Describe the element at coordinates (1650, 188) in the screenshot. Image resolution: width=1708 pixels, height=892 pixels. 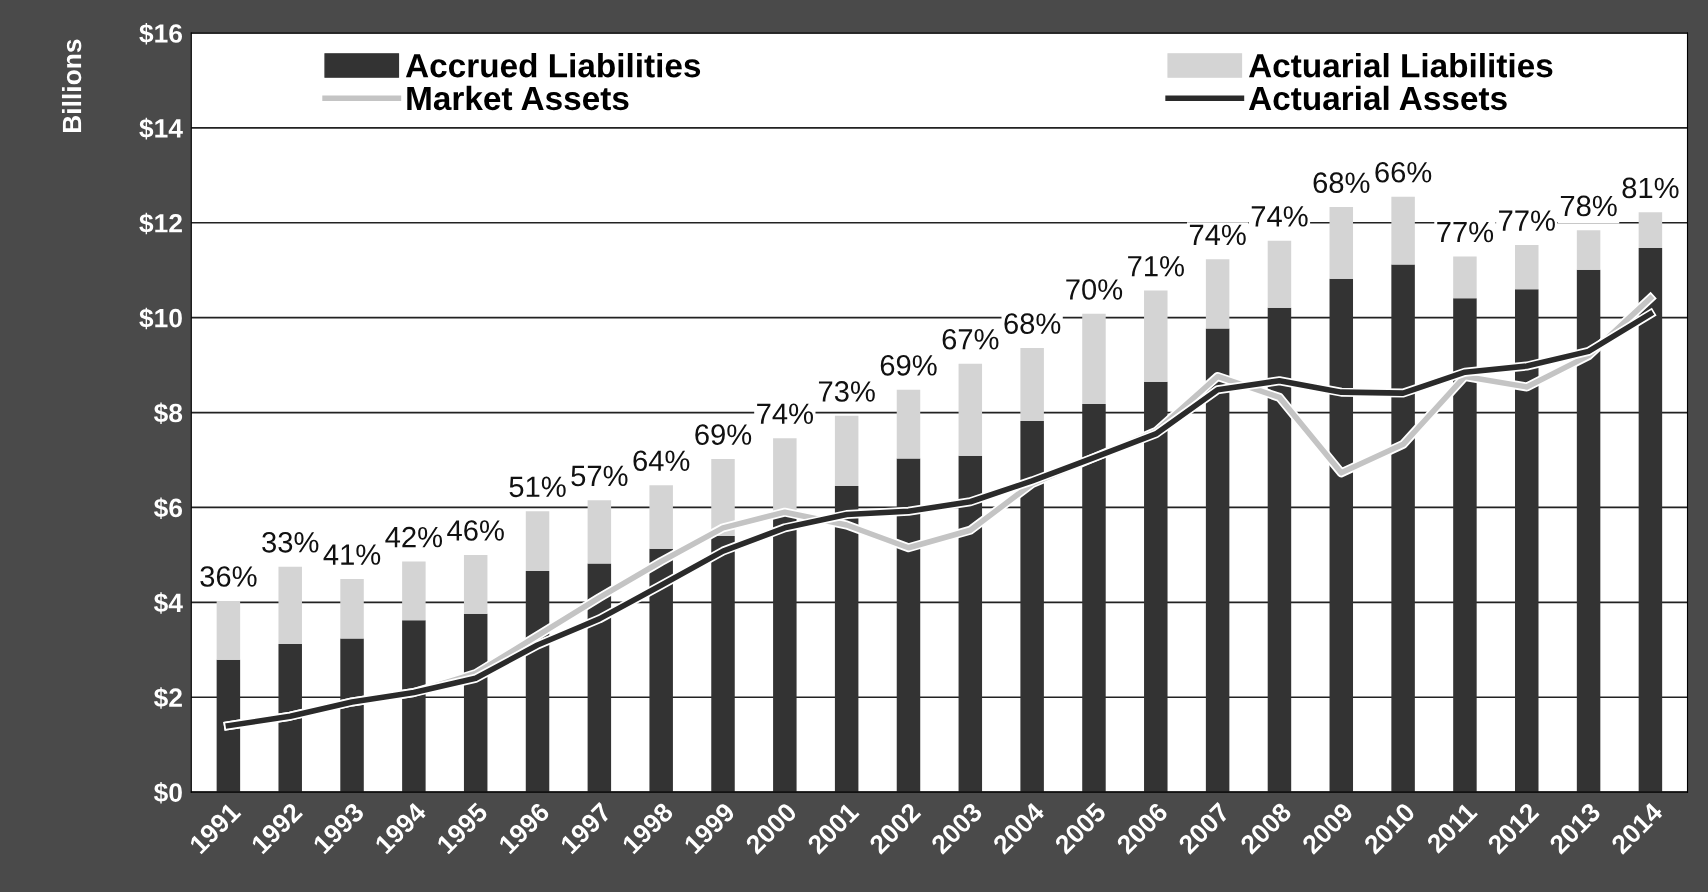
I see `annotation: 81%` at that location.